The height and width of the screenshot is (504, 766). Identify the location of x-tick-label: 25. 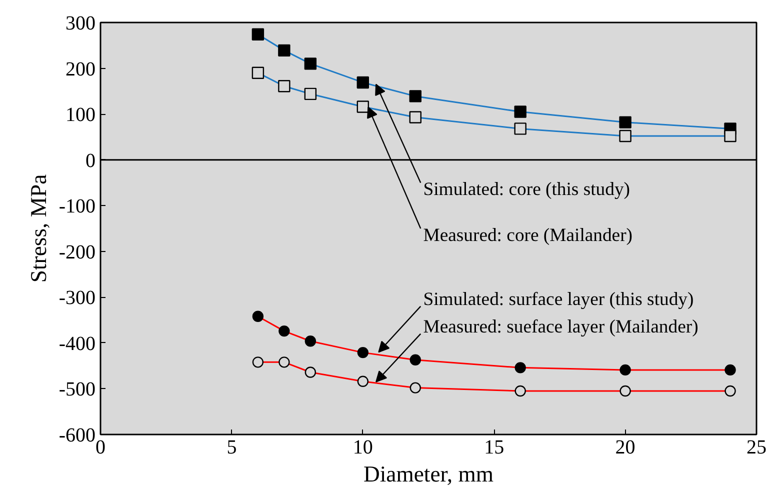
(756, 447).